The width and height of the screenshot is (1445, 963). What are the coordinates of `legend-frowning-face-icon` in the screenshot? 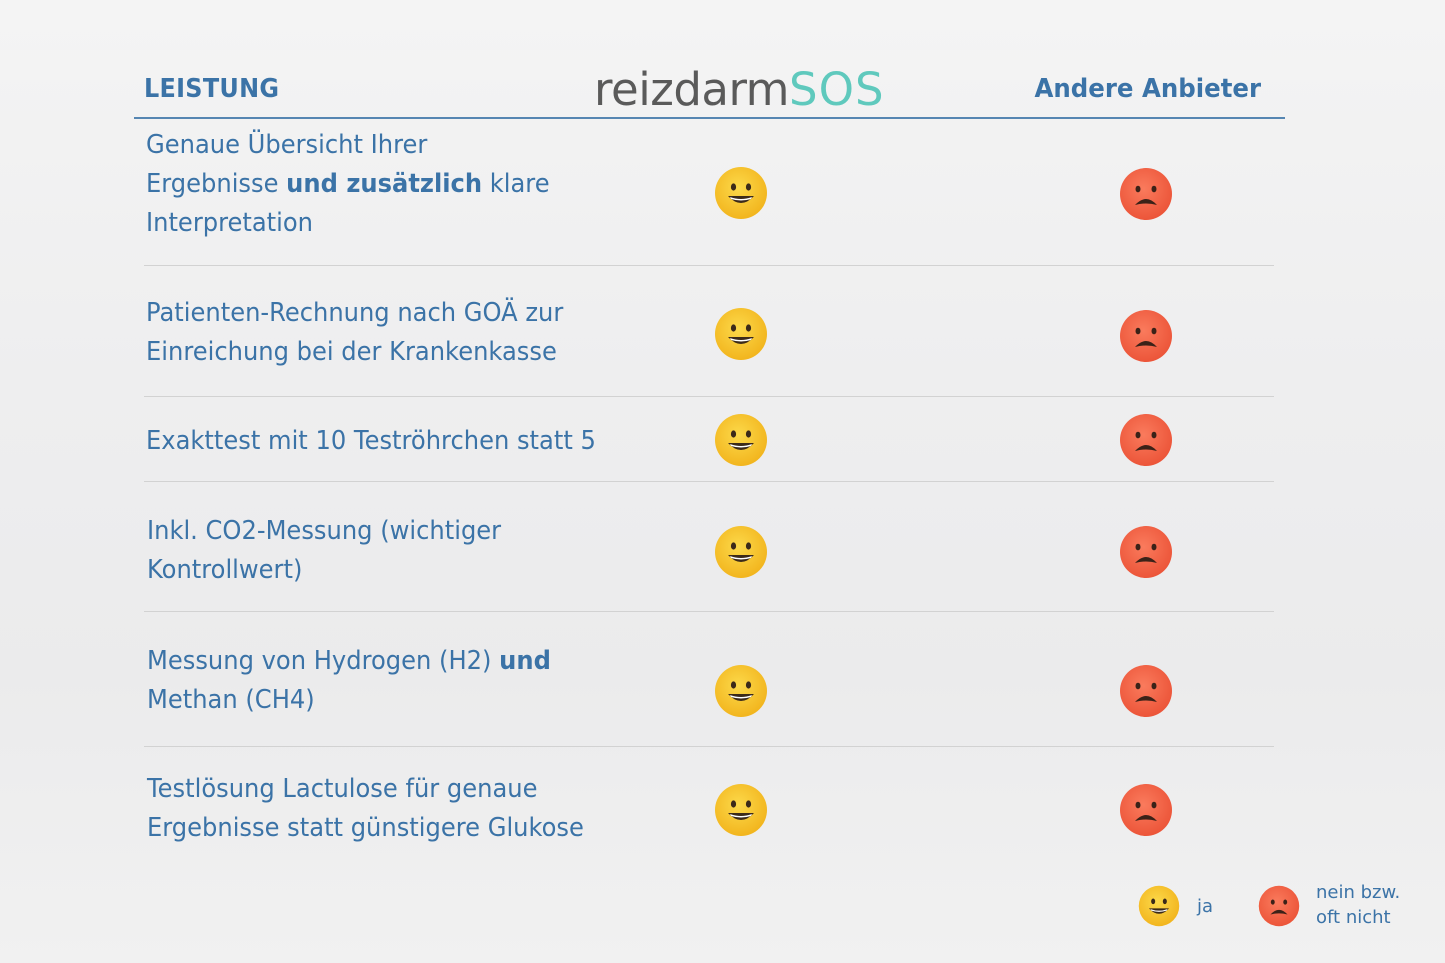 It's located at (1279, 906).